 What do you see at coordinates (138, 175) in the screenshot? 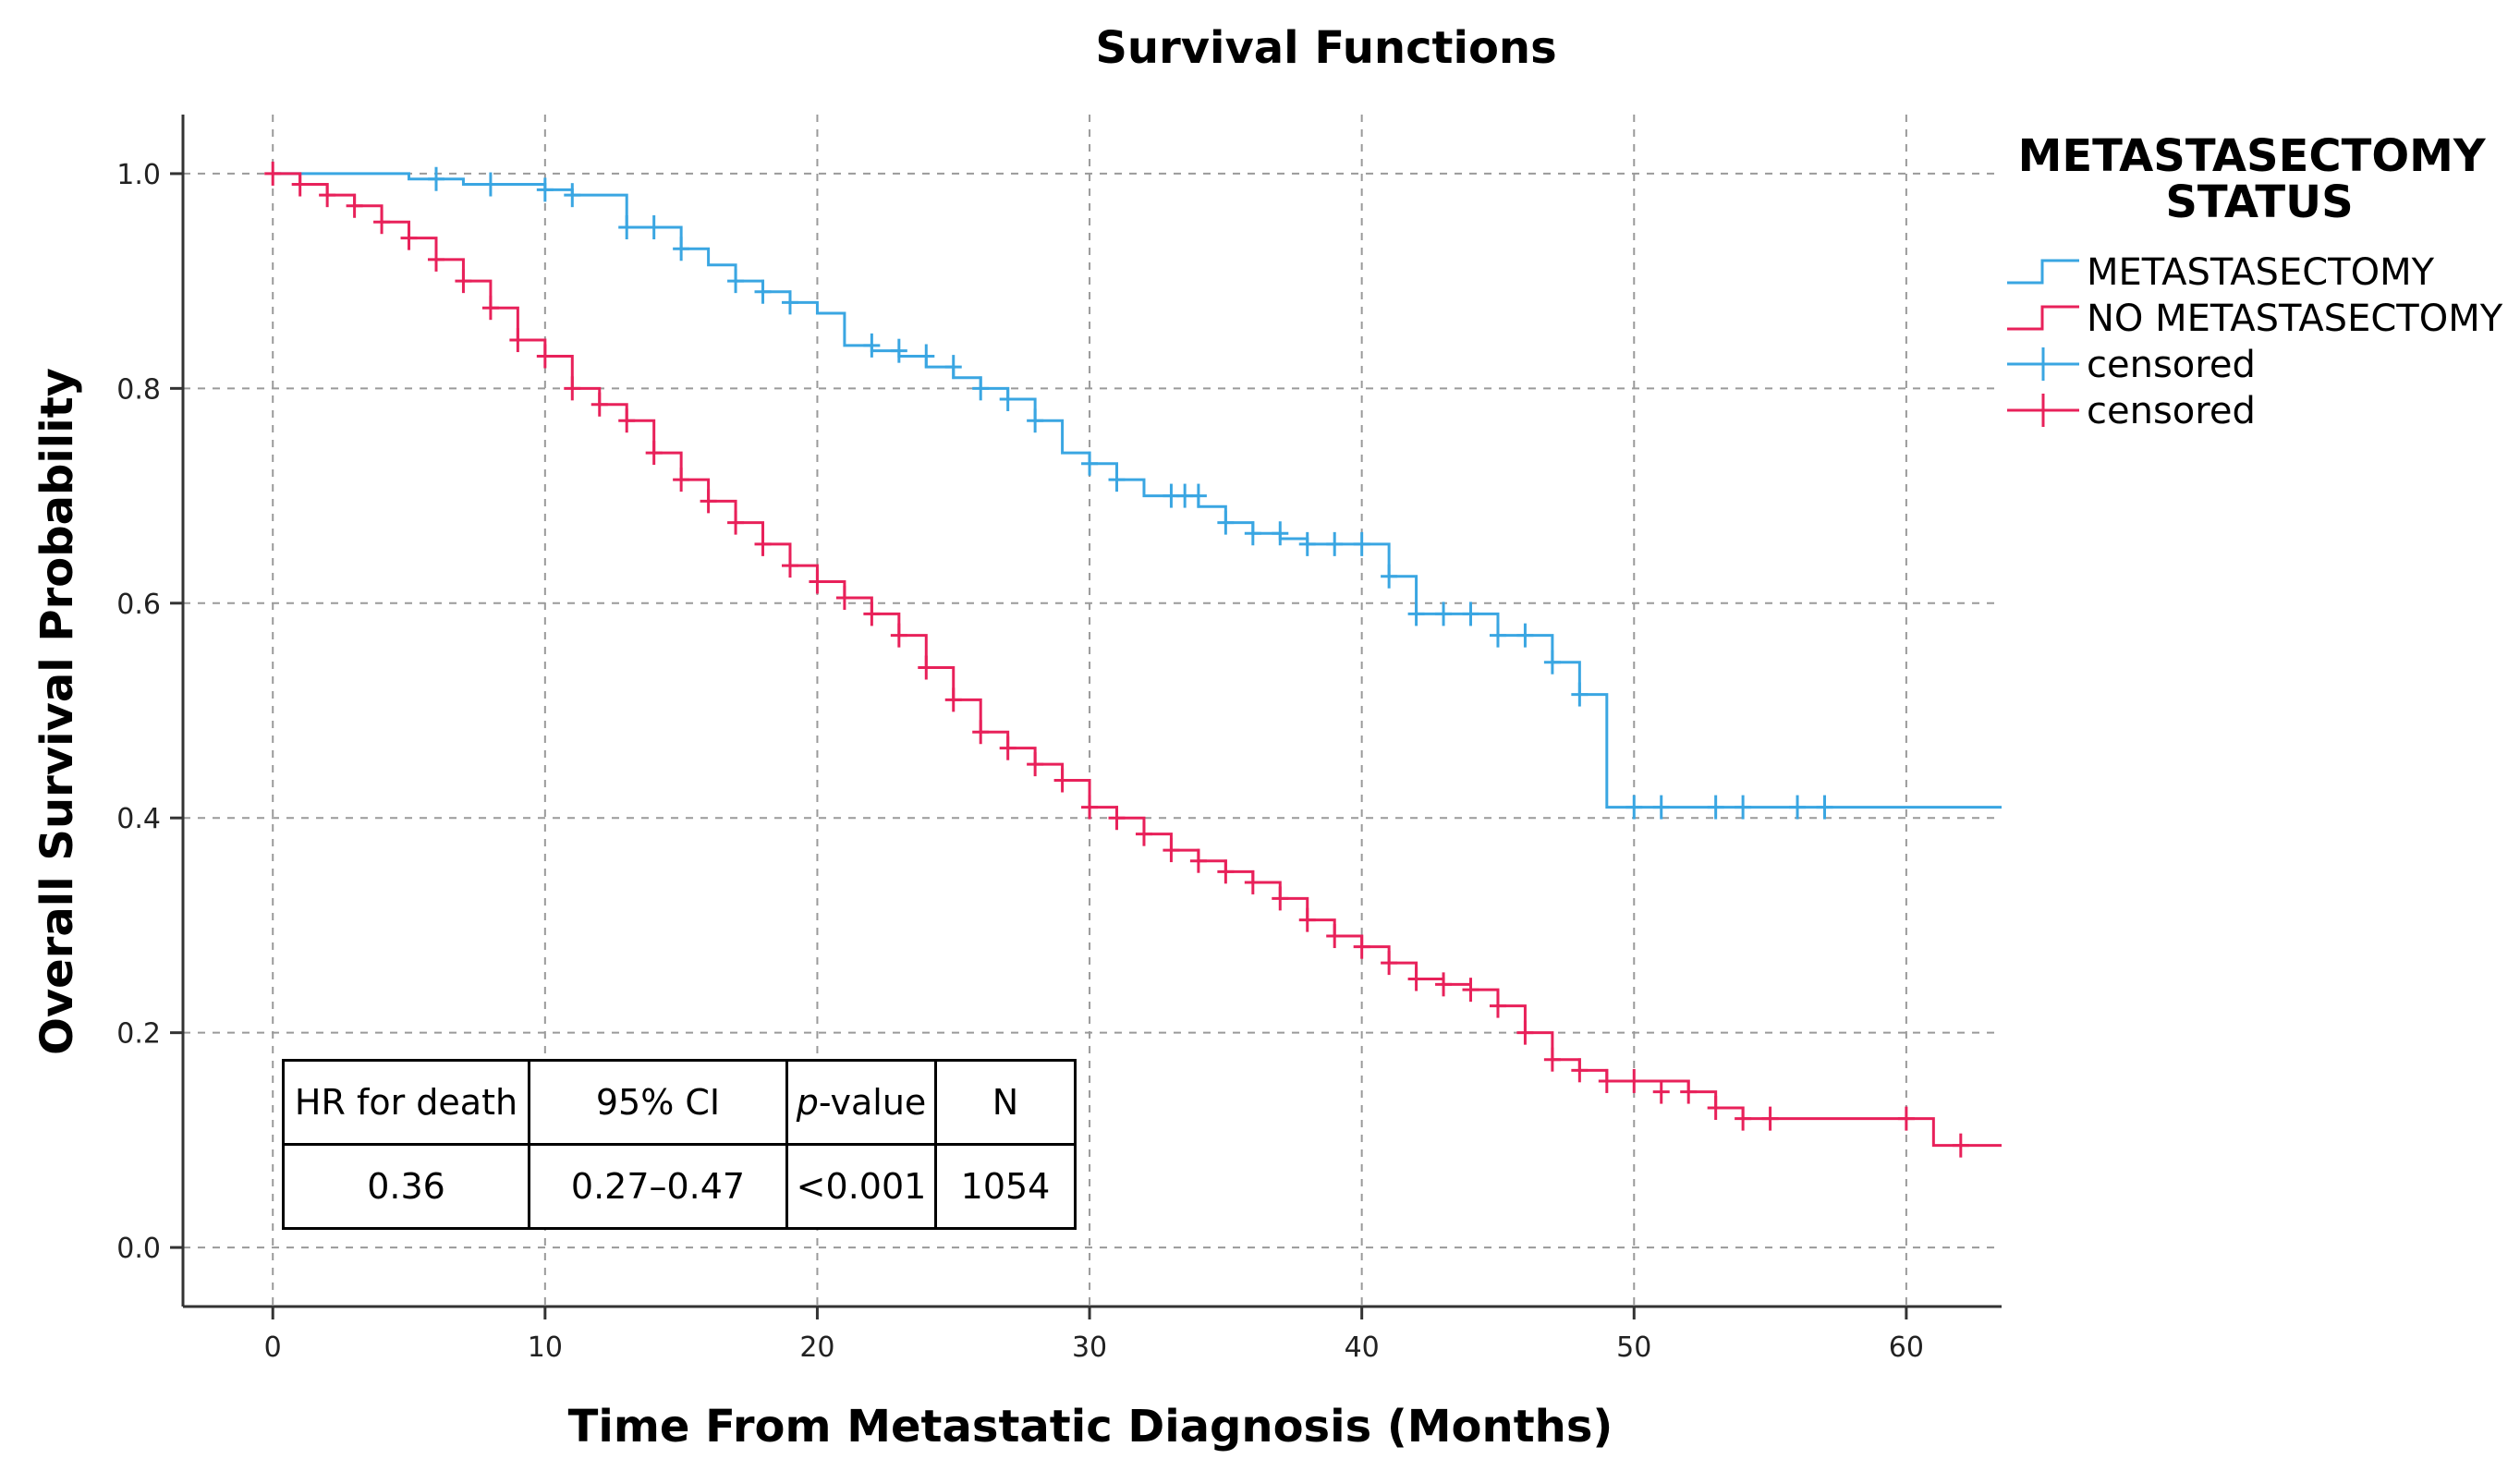
I see `y-tick-label: 1.0` at bounding box center [138, 175].